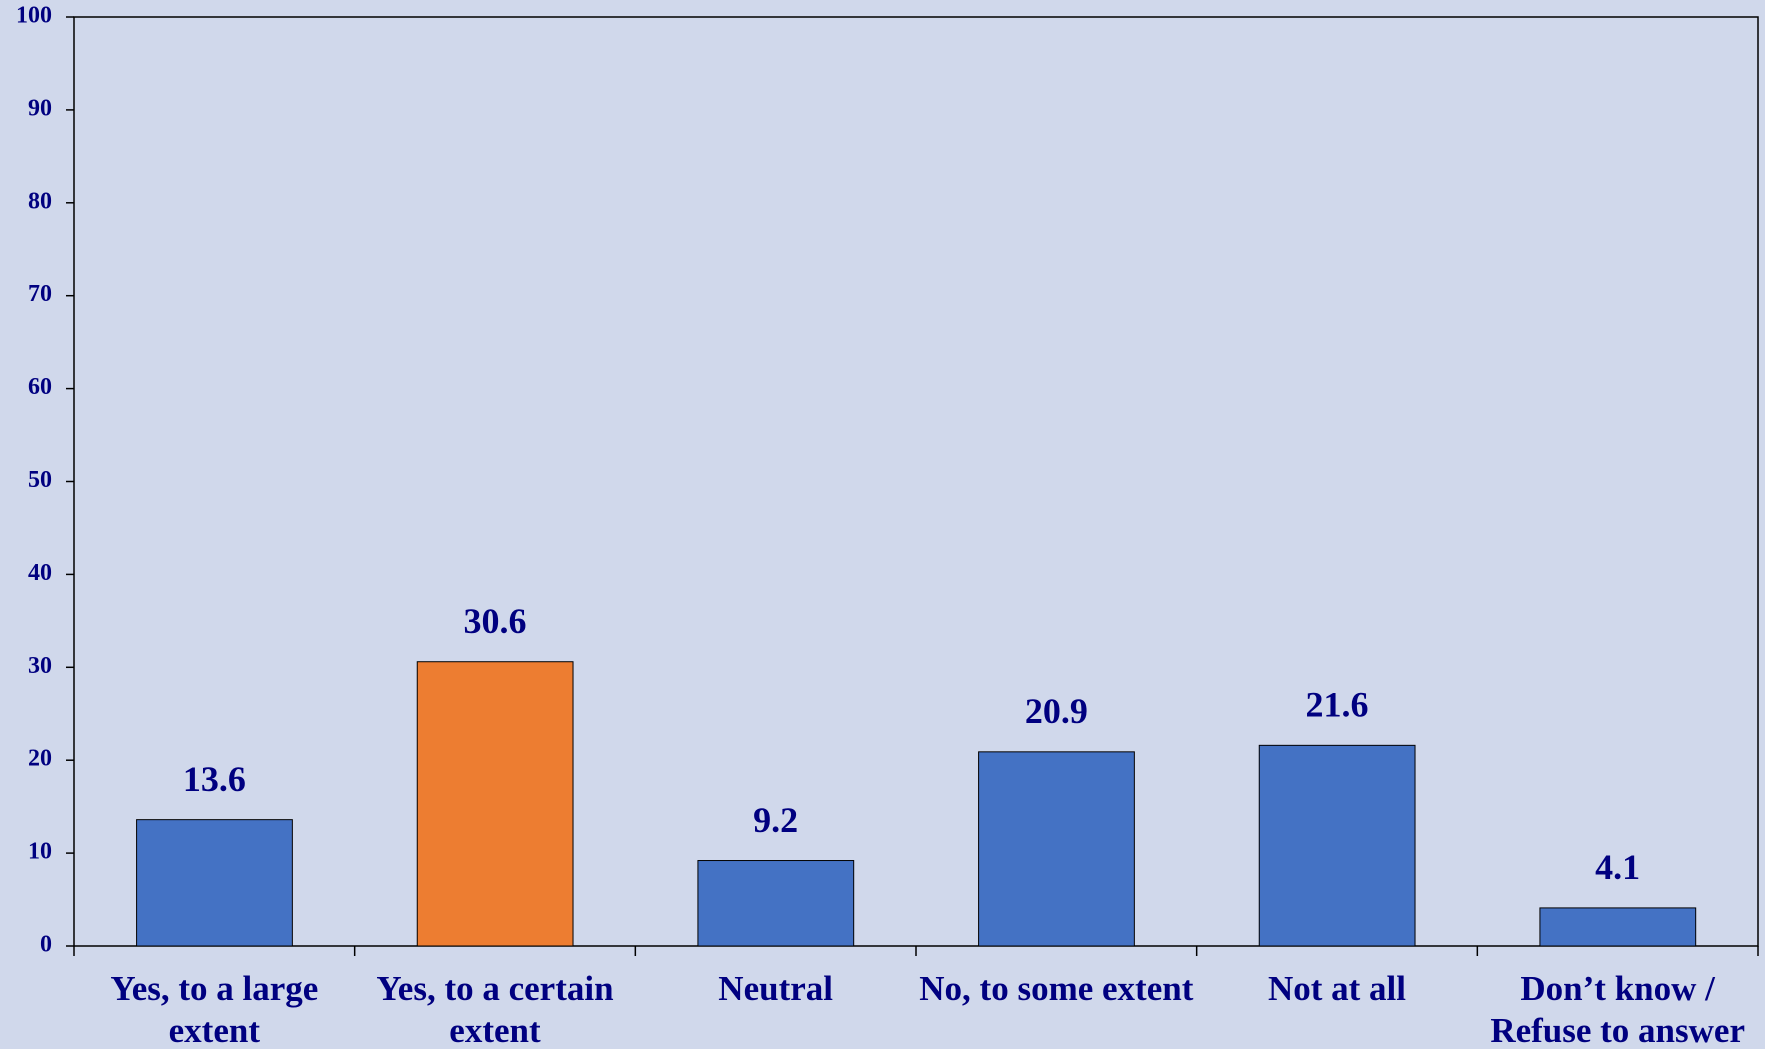 The width and height of the screenshot is (1765, 1049). Describe the element at coordinates (40, 759) in the screenshot. I see `y-tick-label: 20` at that location.